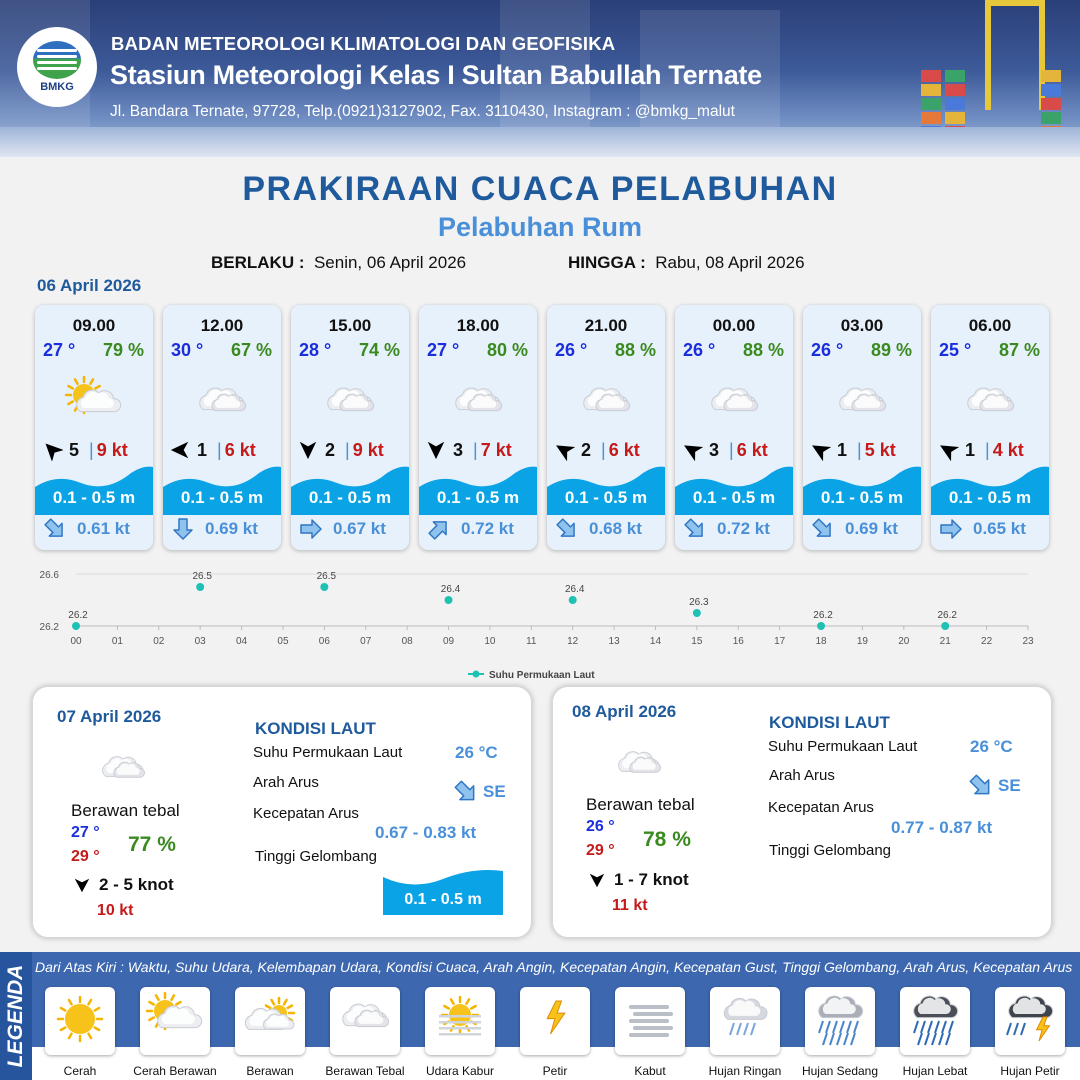 The width and height of the screenshot is (1080, 1080). I want to click on day2-gust: 10 kt, so click(115, 910).